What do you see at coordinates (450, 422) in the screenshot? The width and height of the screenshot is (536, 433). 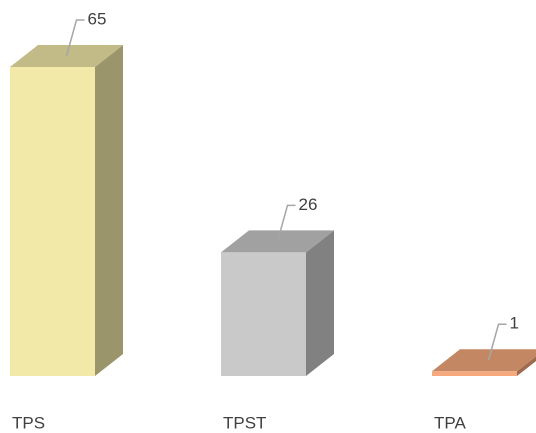 I see `x-tick-label: TPA` at bounding box center [450, 422].